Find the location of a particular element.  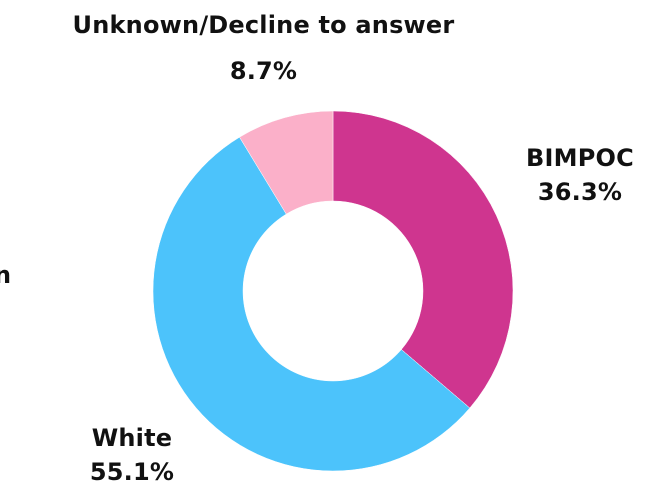

label-unknown-value: 8.7% is located at coordinates (263, 71).